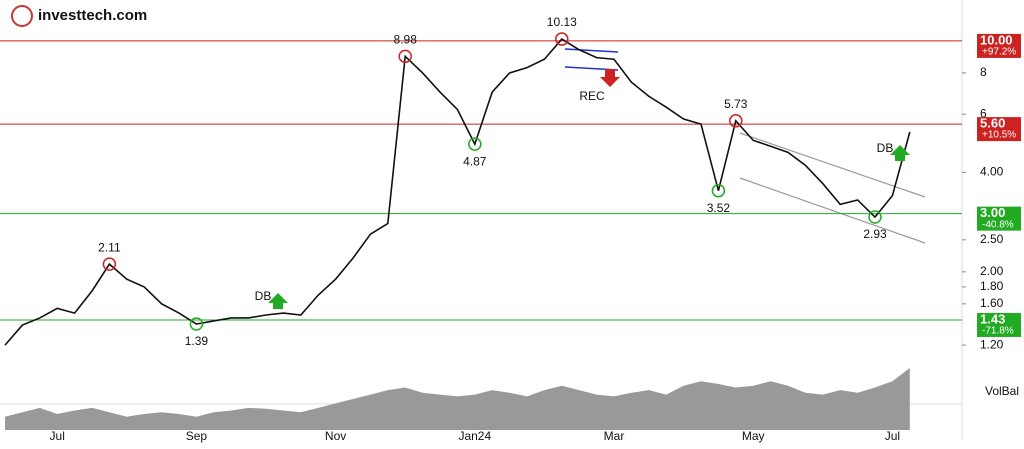 Image resolution: width=1024 pixels, height=449 pixels. Describe the element at coordinates (474, 436) in the screenshot. I see `x-tick-label: Jan24` at that location.